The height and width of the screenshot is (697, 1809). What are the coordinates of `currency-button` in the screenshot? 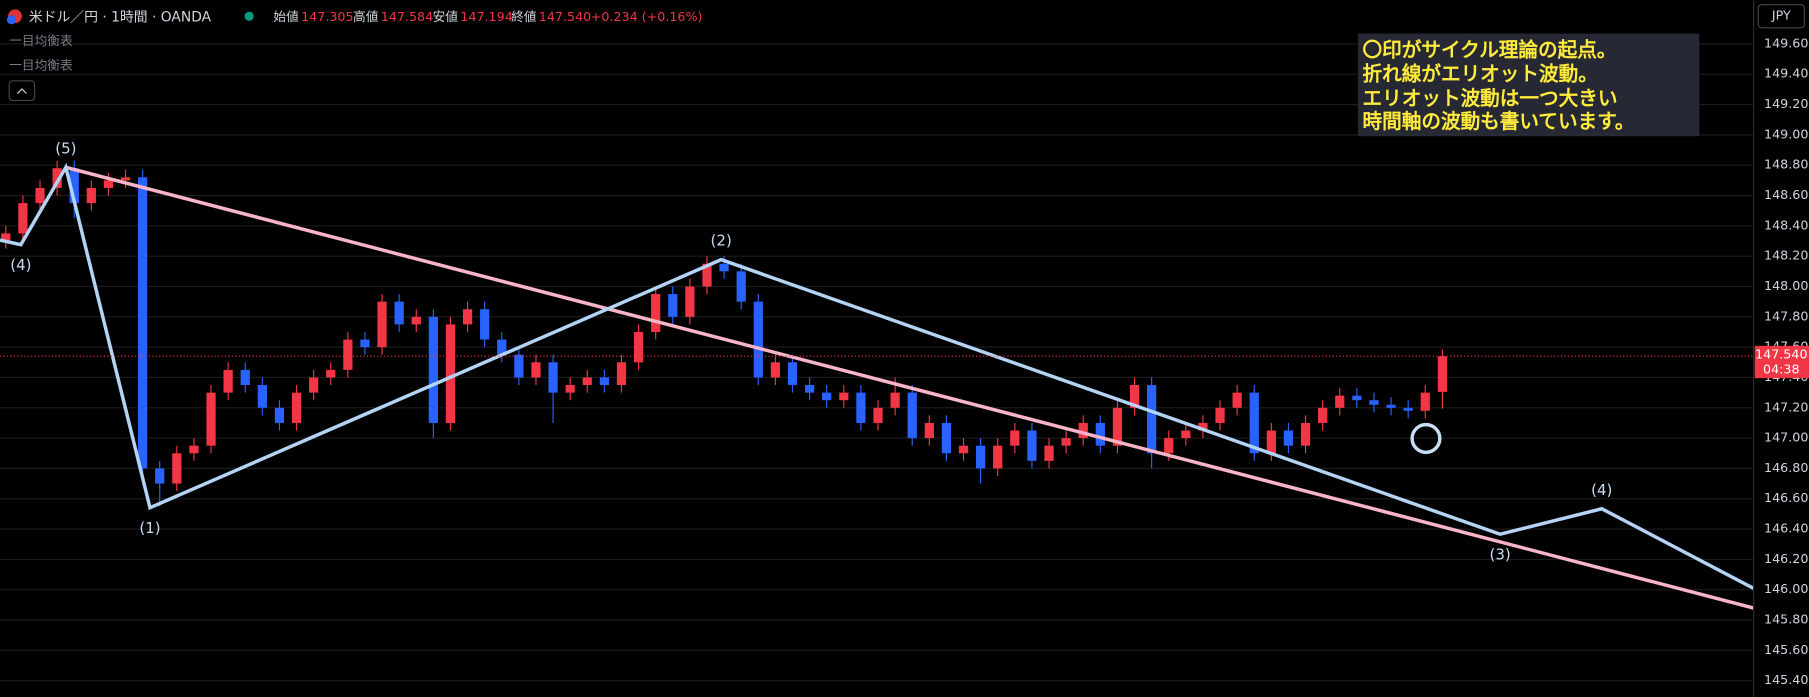 It's located at (1781, 16).